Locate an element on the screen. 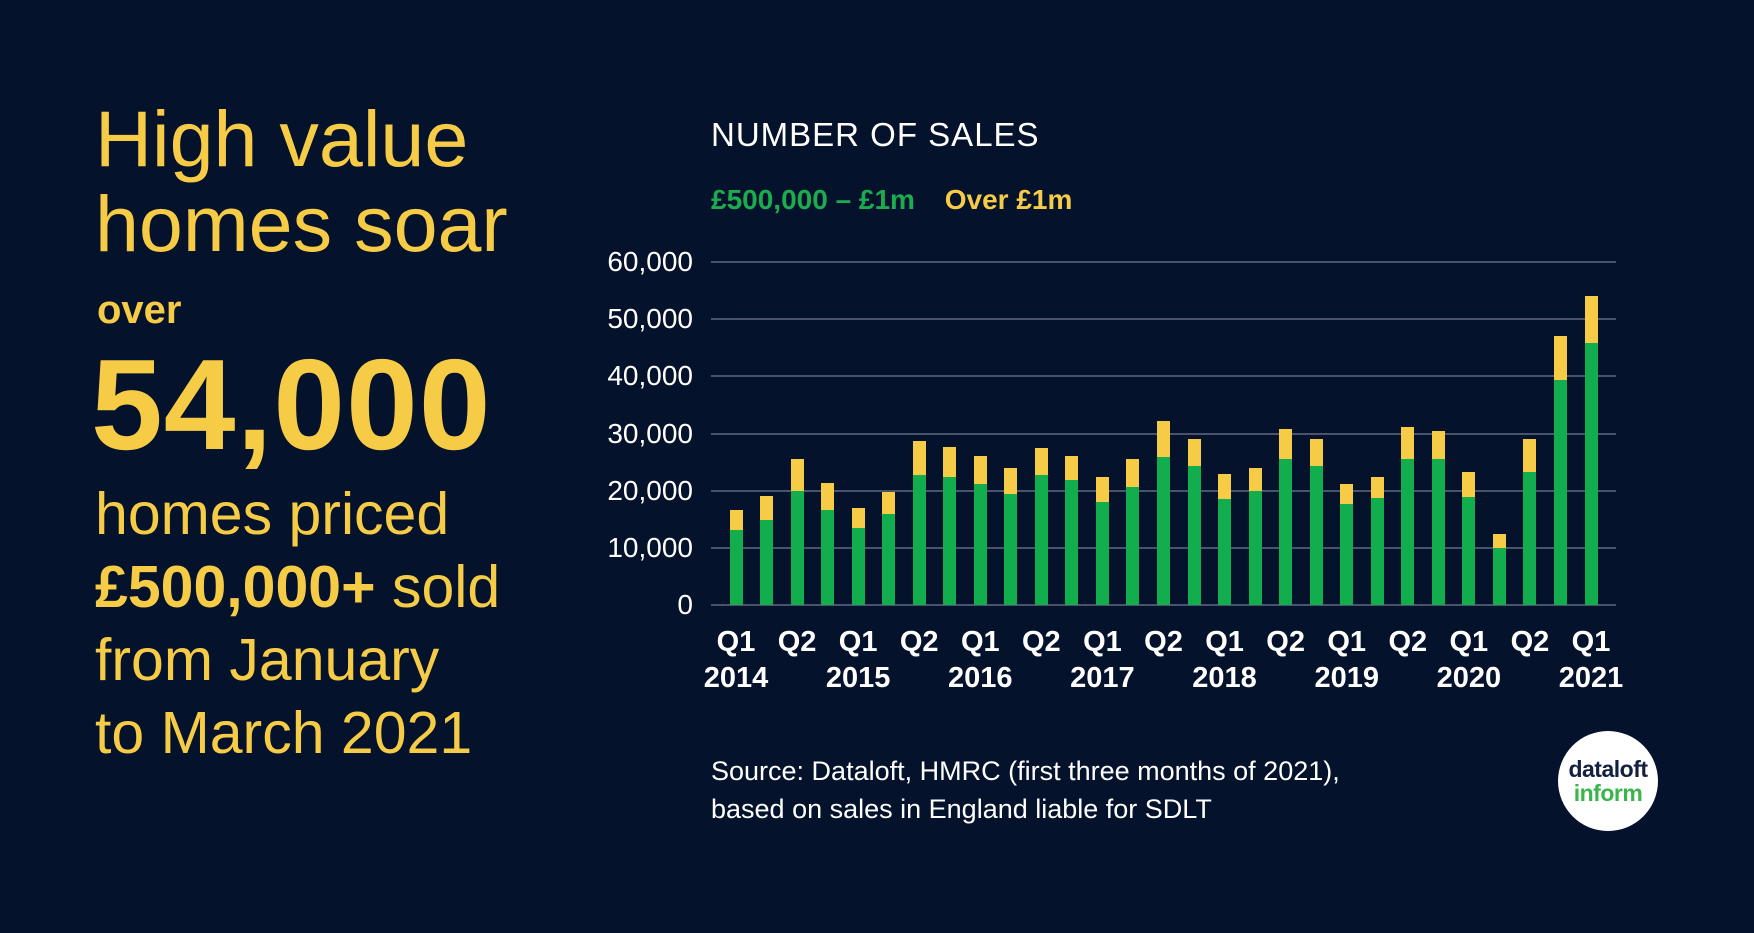 This screenshot has width=1754, height=933. bar-20-segment-500k-1m is located at coordinates (1316, 535).